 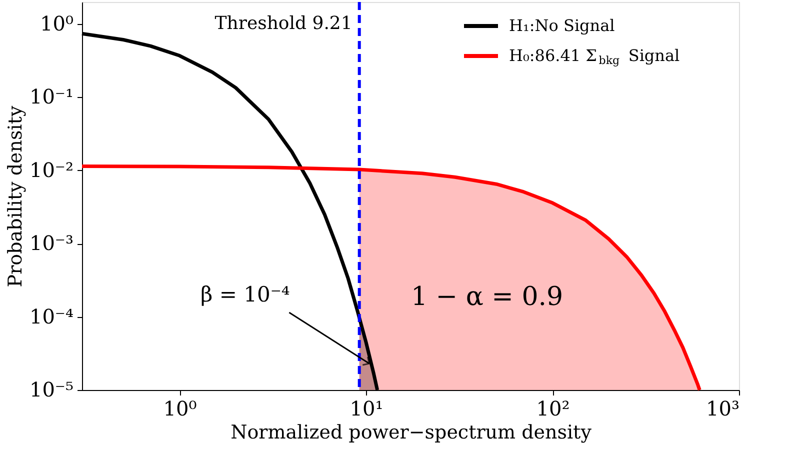 I want to click on x-tick-label: 10³, so click(x=723, y=408).